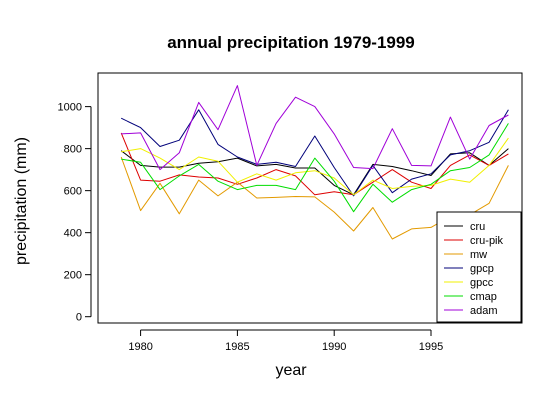 Image resolution: width=550 pixels, height=412 pixels. I want to click on series-line-adam, so click(315, 128).